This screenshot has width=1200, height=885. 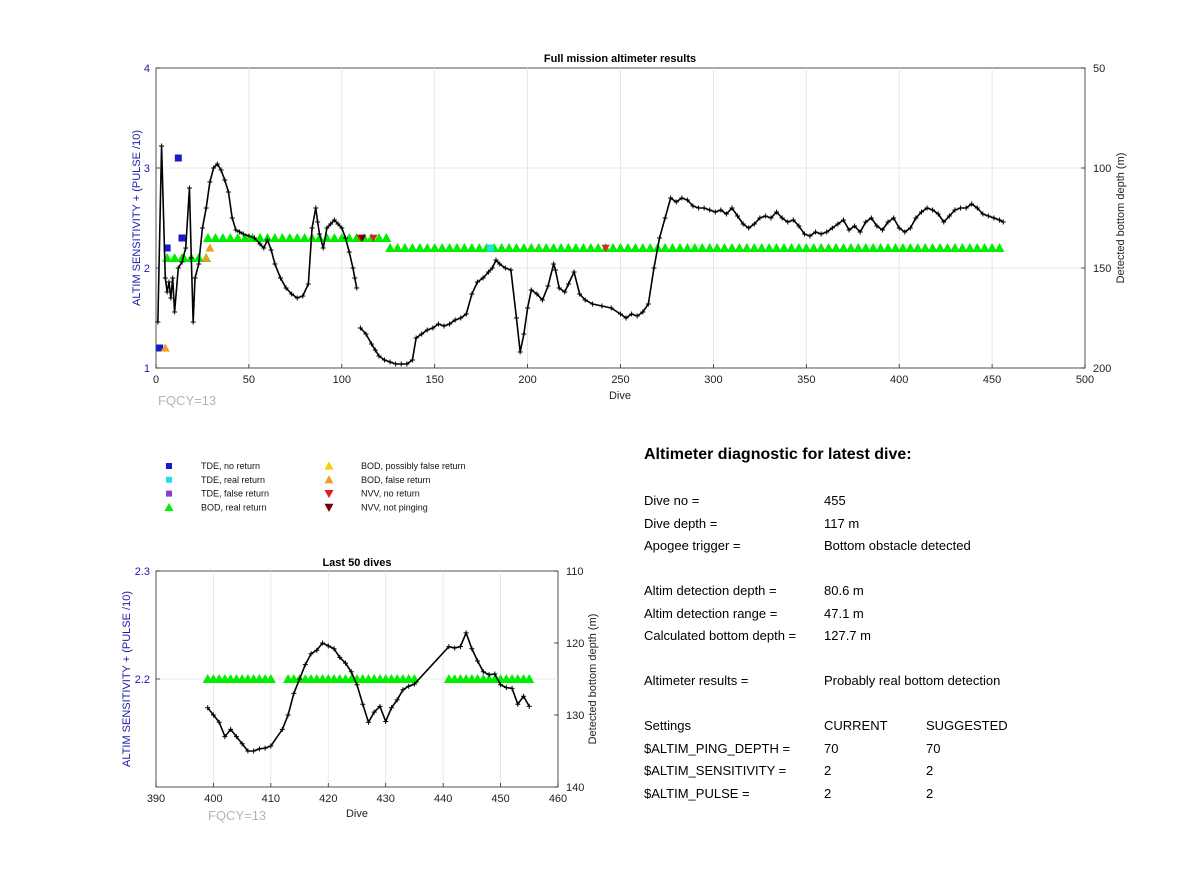 What do you see at coordinates (912, 680) in the screenshot?
I see `results-value: Probably real bottom detection` at bounding box center [912, 680].